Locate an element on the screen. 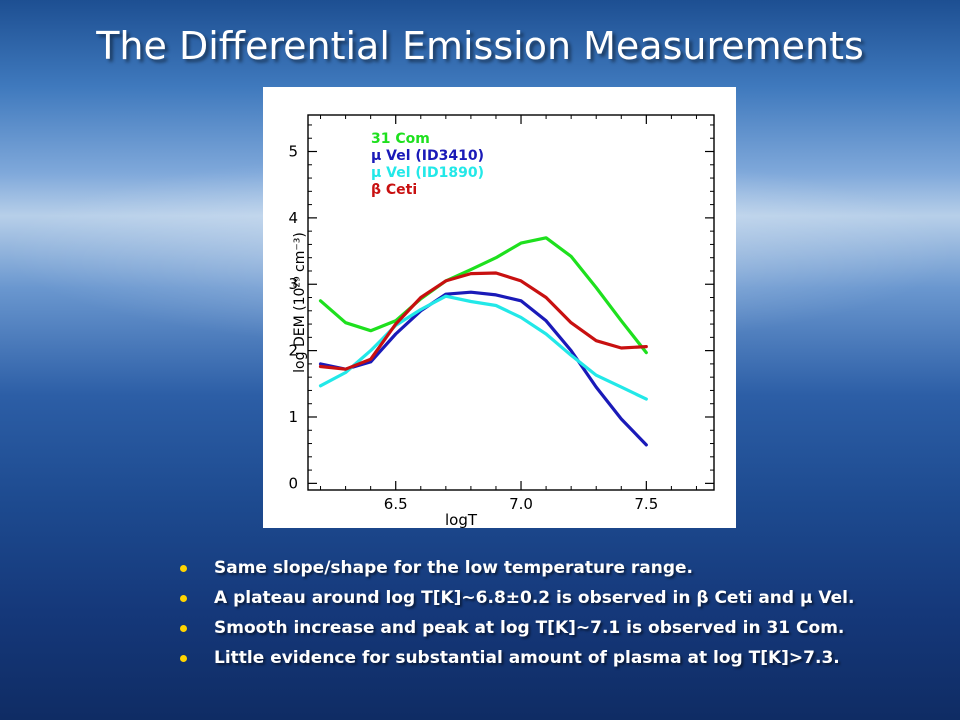 This screenshot has width=960, height=720. y-tick-label: 2 is located at coordinates (293, 351).